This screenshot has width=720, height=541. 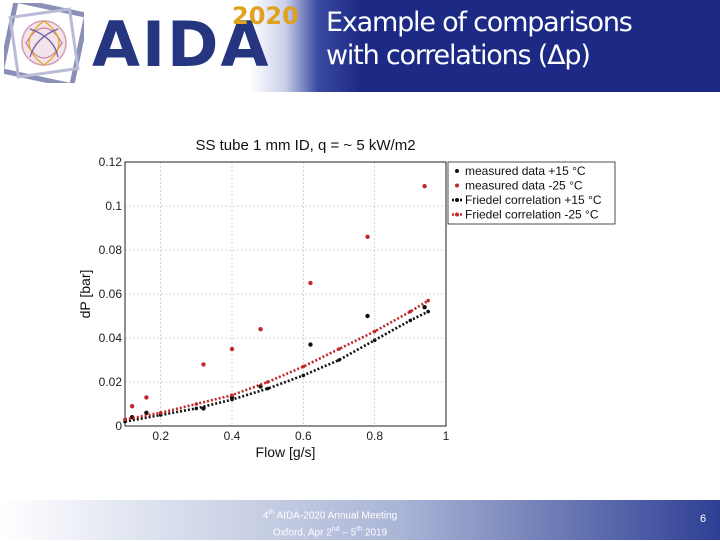 What do you see at coordinates (160, 436) in the screenshot?
I see `x-tick-label: 0.2` at bounding box center [160, 436].